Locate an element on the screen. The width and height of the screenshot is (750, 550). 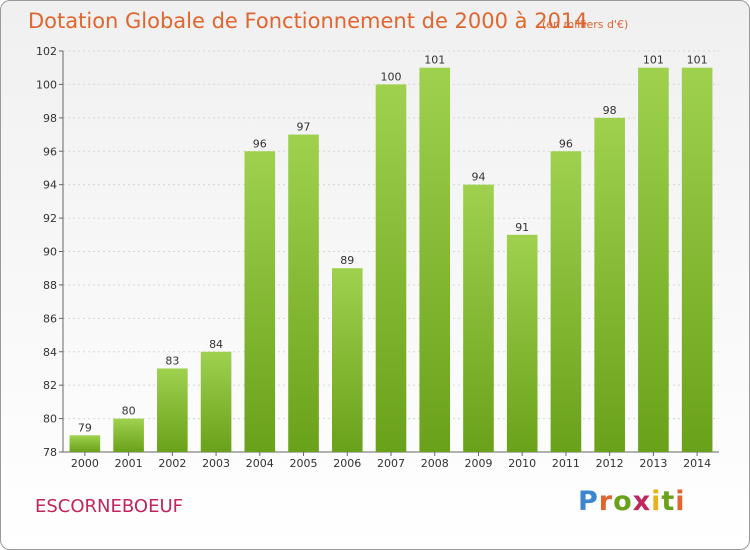
y-tick-label: 98 is located at coordinates (50, 118).